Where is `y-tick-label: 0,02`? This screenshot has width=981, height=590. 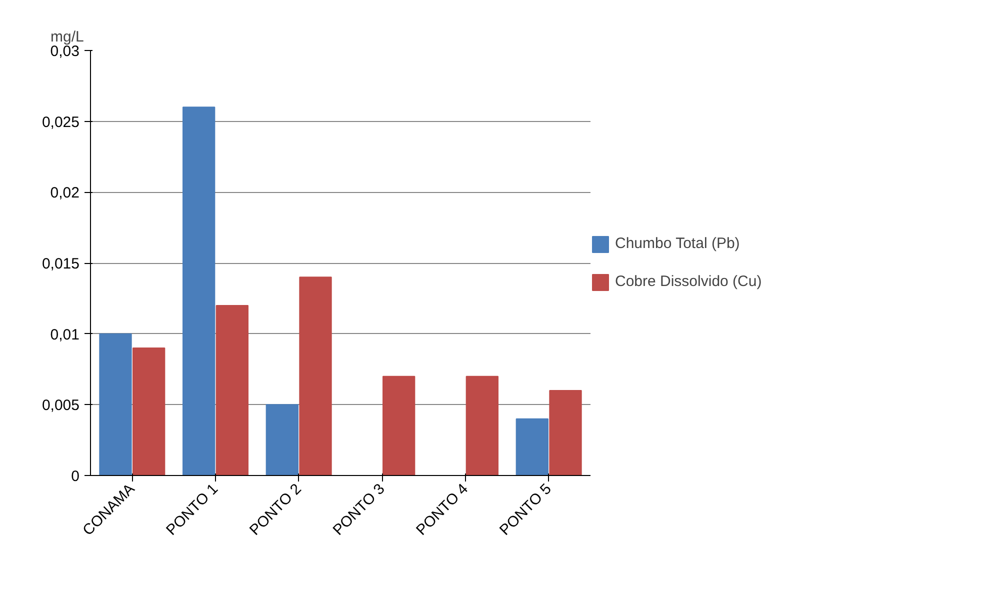
y-tick-label: 0,02 is located at coordinates (65, 193).